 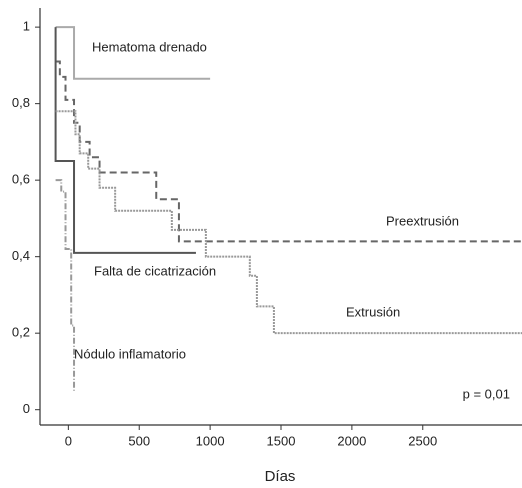 What do you see at coordinates (130, 353) in the screenshot?
I see `series-label: Nódulo inflamatorio` at bounding box center [130, 353].